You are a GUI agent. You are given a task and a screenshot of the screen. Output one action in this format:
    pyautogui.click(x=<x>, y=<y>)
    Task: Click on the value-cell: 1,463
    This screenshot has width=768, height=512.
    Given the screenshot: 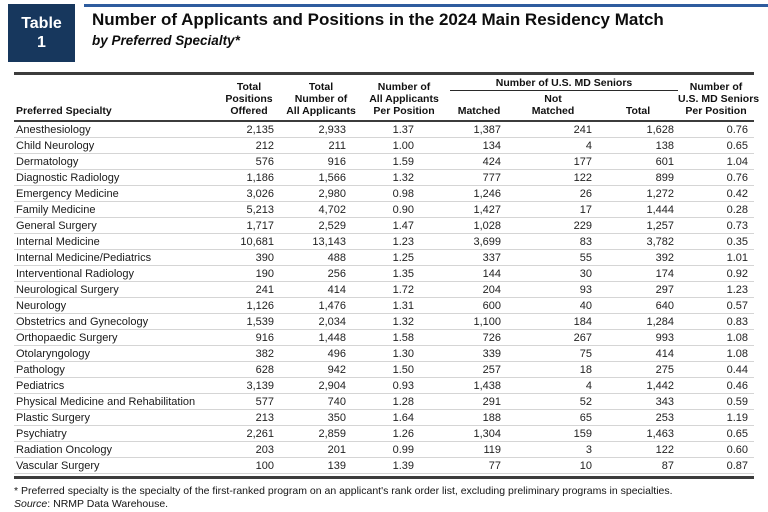 What is the action you would take?
    pyautogui.click(x=638, y=433)
    